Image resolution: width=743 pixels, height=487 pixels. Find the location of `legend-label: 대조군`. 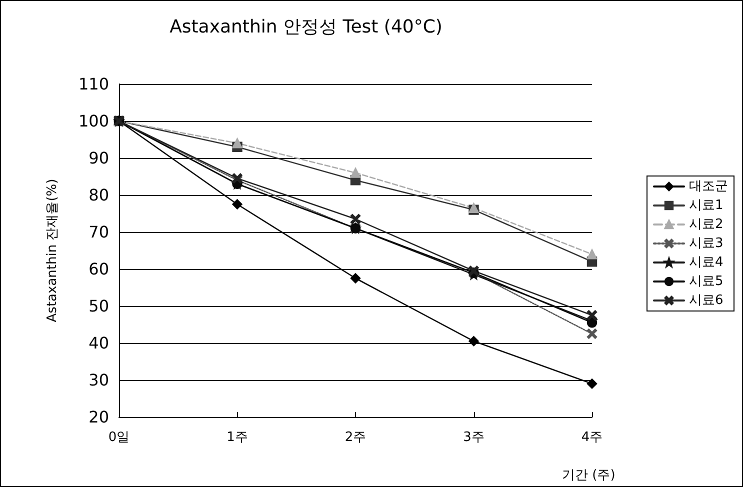

legend-label: 대조군 is located at coordinates (708, 186).